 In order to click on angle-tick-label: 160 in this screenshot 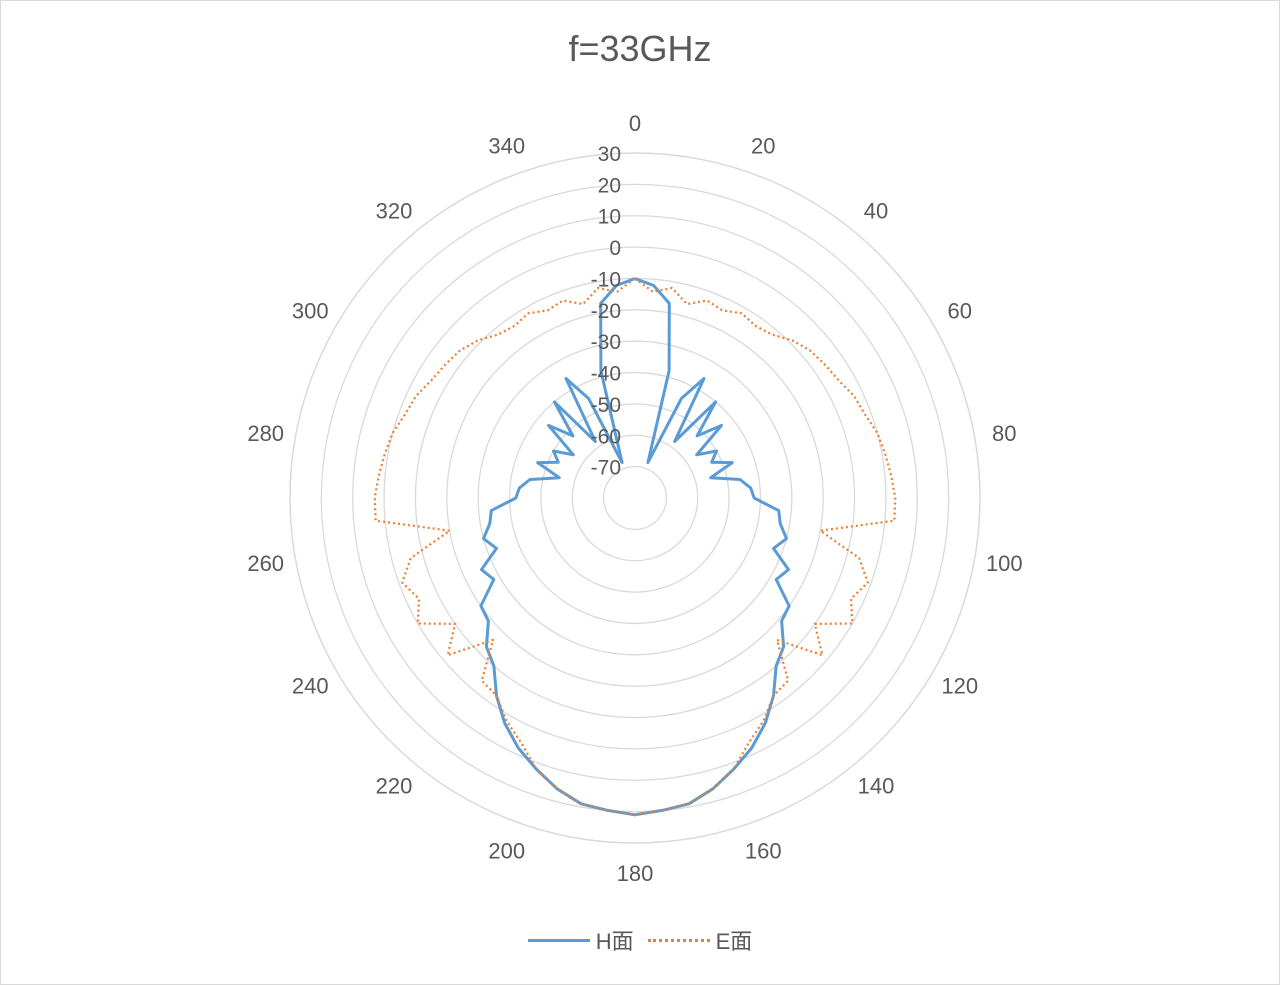, I will do `click(763, 850)`.